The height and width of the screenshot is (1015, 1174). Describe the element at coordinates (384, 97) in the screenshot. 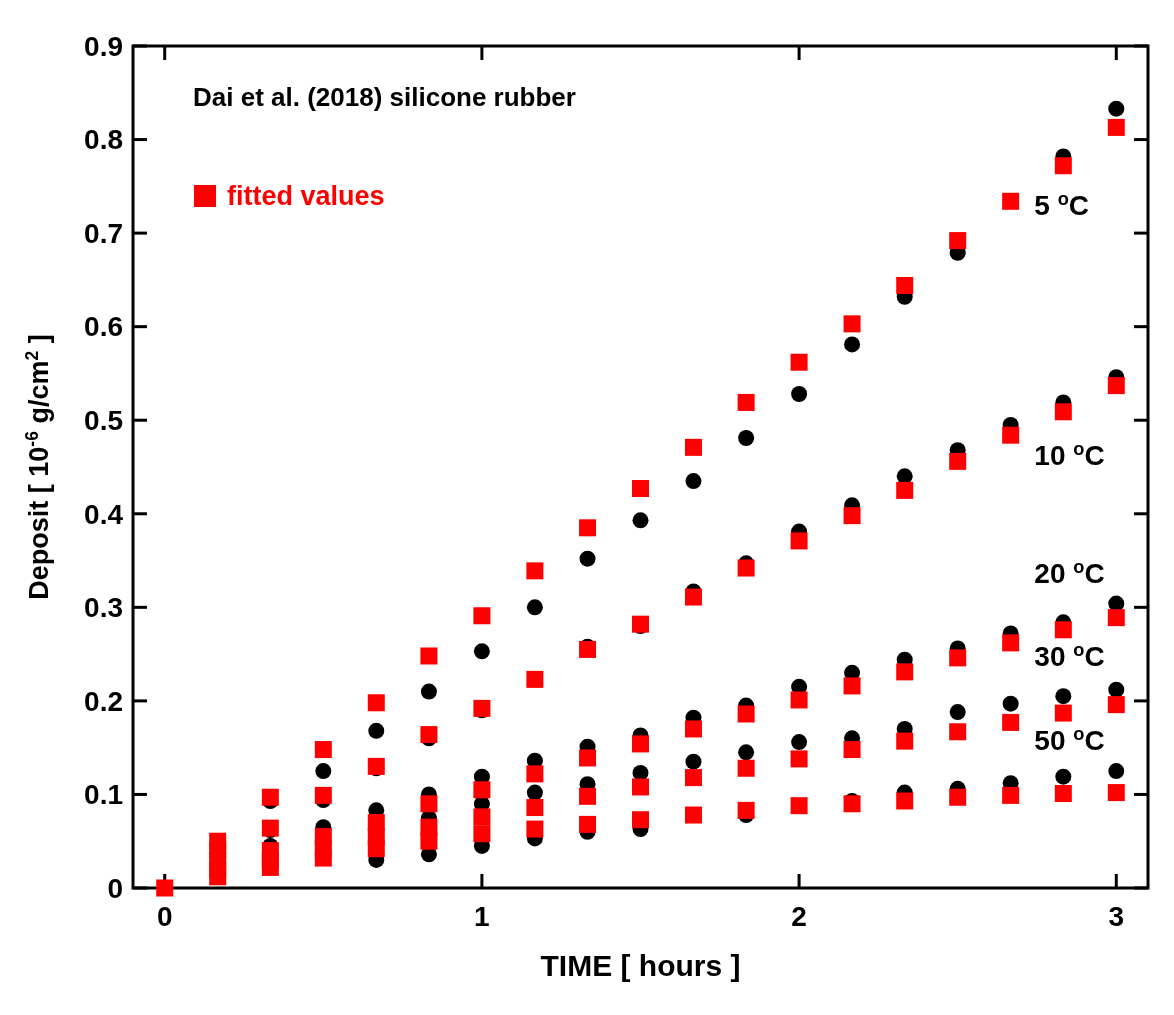

I see `text: Dai et al. (2018) silicone rubber` at that location.